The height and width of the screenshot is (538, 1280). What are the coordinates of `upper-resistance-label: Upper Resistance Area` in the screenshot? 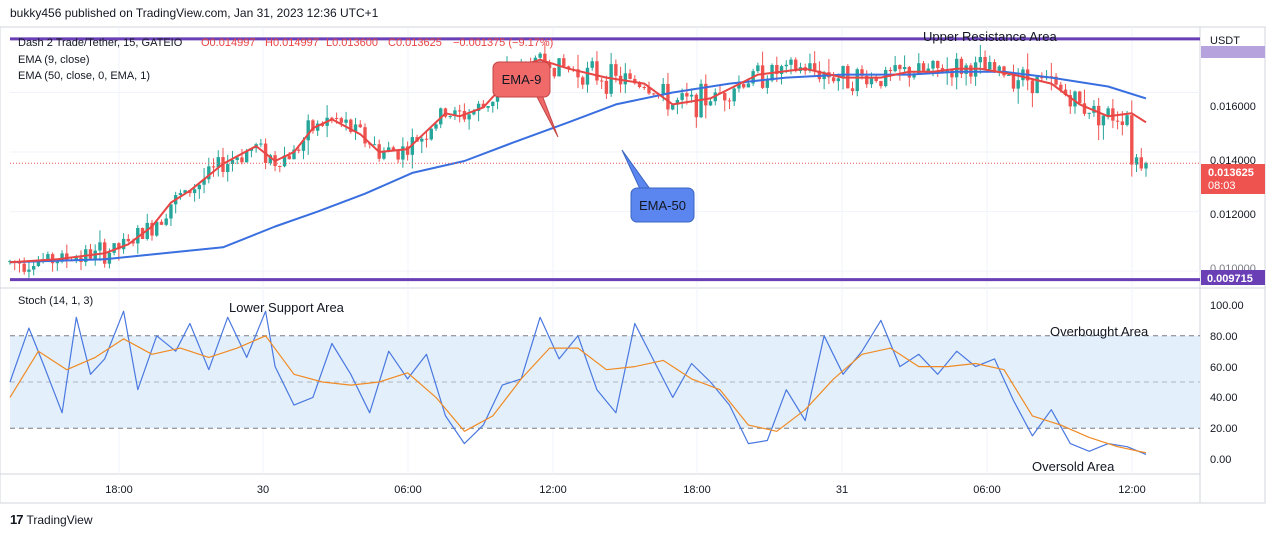 It's located at (990, 36).